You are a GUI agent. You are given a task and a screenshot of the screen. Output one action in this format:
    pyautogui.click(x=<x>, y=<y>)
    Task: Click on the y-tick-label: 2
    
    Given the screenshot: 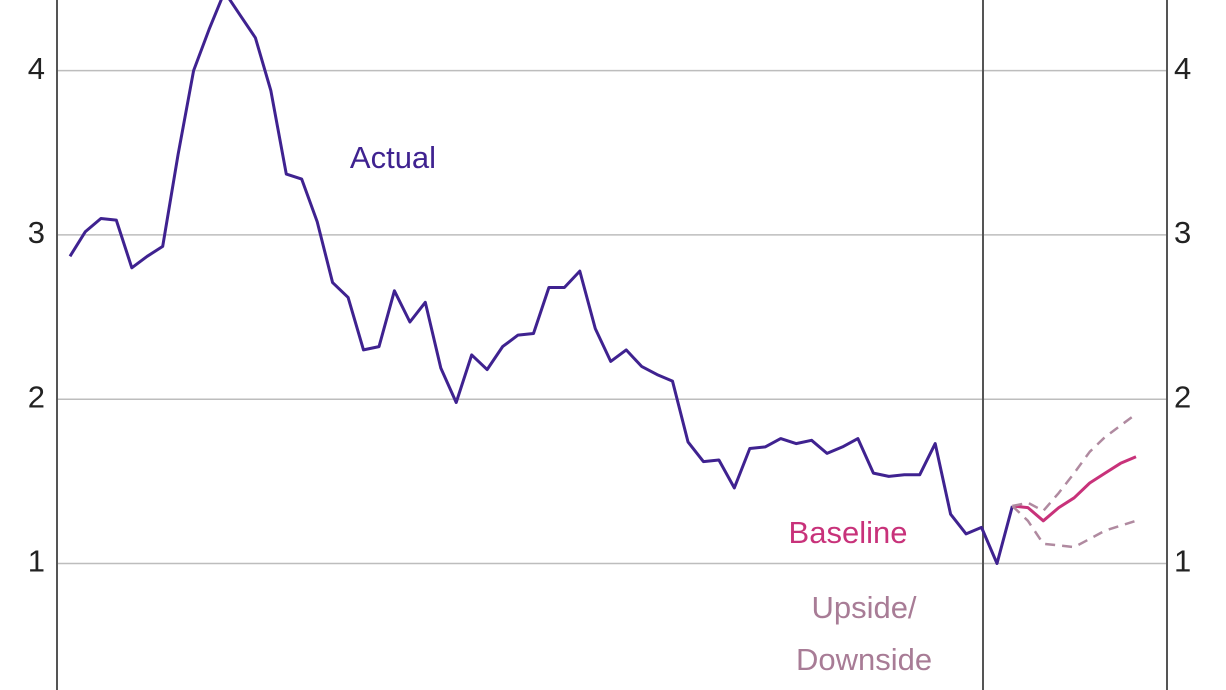 What is the action you would take?
    pyautogui.click(x=36, y=396)
    